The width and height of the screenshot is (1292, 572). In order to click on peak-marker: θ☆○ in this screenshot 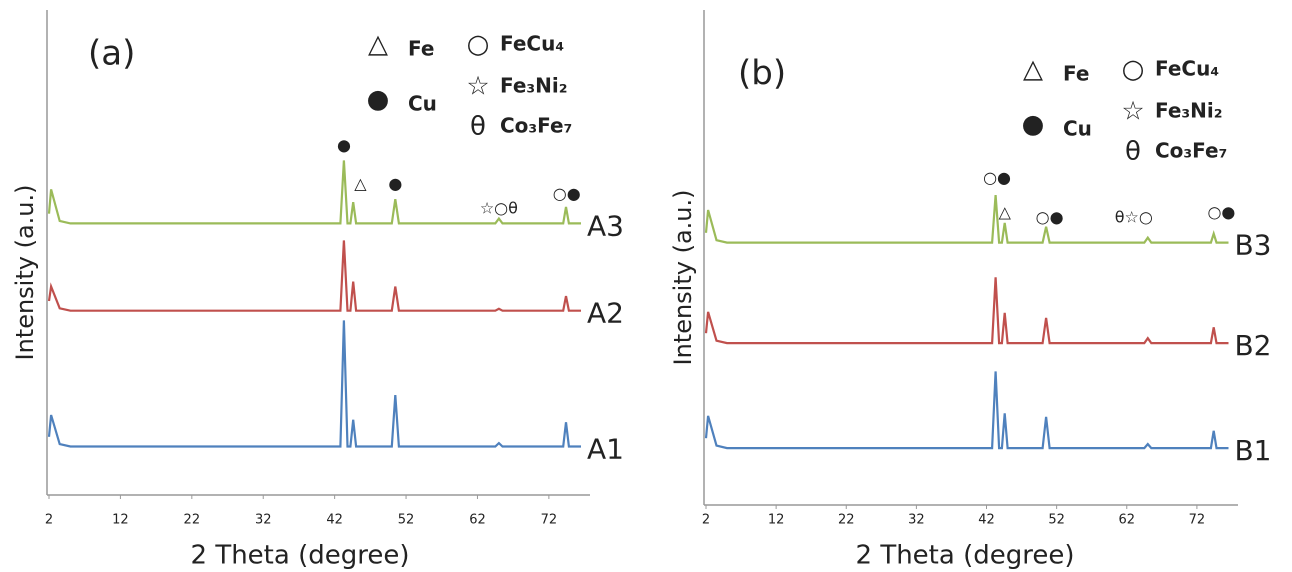, I will do `click(1134, 216)`.